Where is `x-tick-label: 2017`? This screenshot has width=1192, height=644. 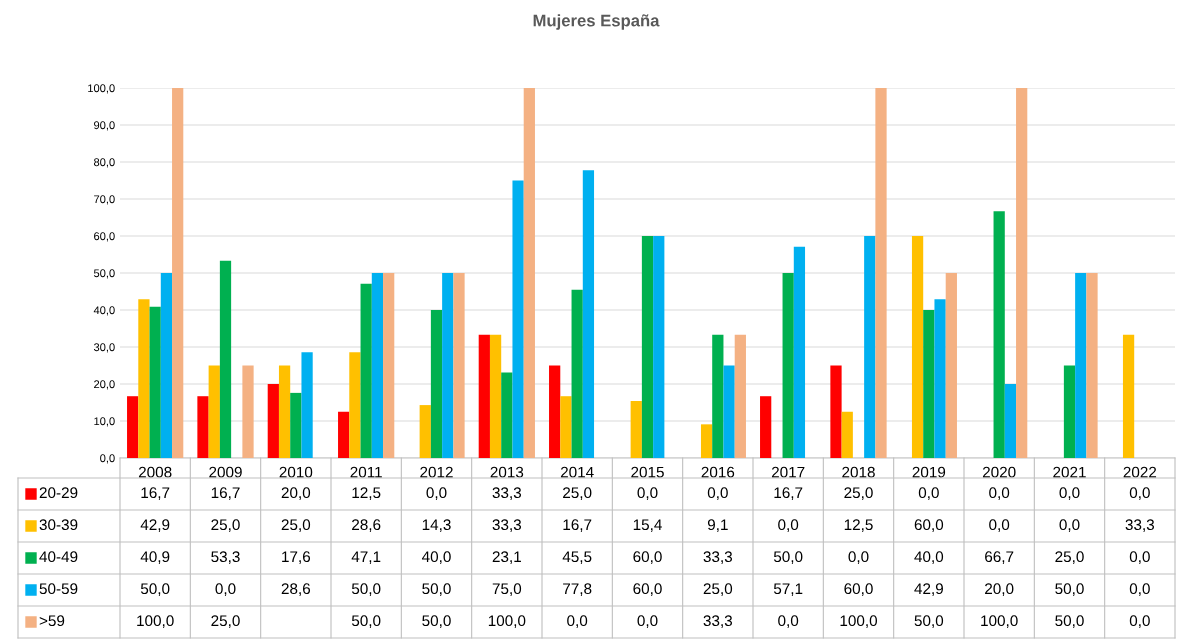 x-tick-label: 2017 is located at coordinates (788, 472).